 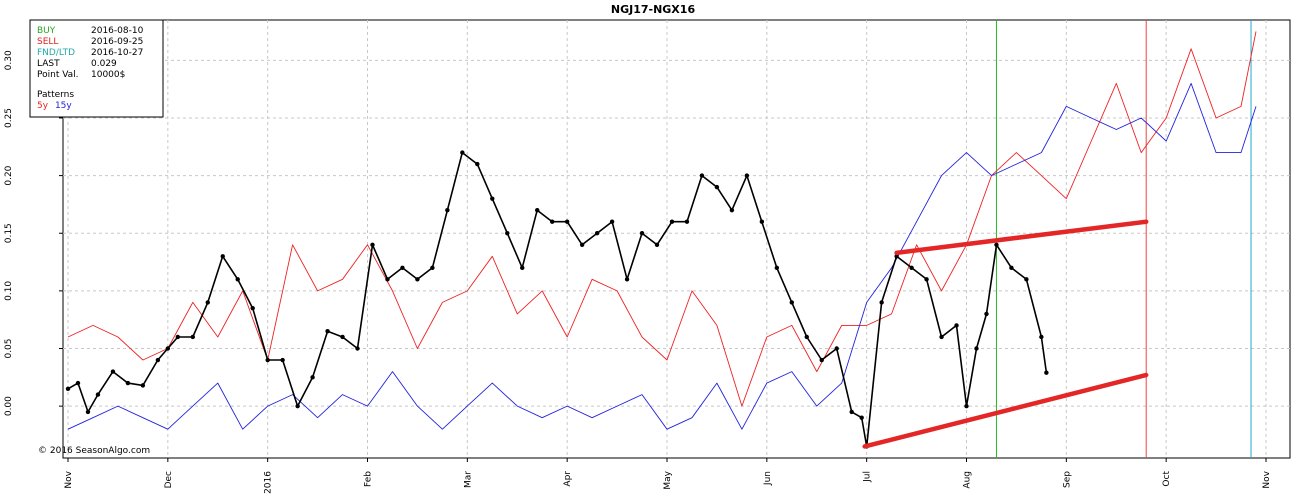 I want to click on info-value: 2016-08-10, so click(x=117, y=31).